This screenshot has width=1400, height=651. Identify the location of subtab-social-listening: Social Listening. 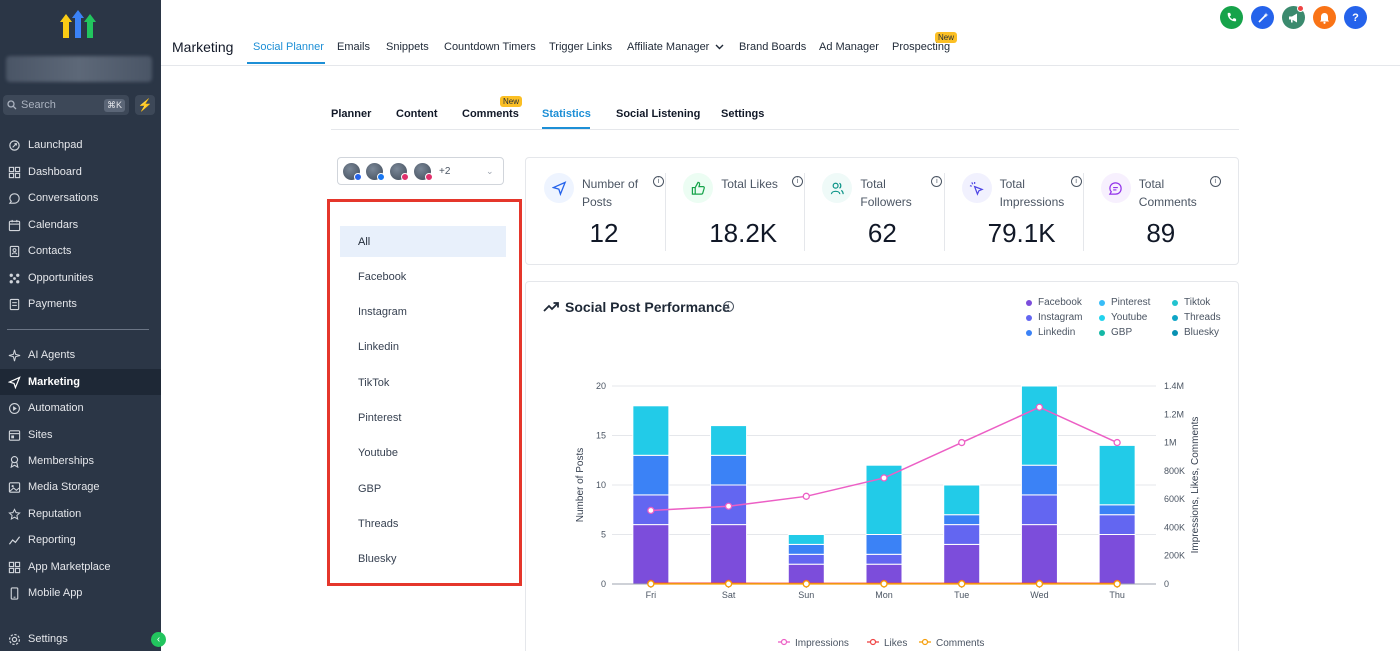
(658, 114).